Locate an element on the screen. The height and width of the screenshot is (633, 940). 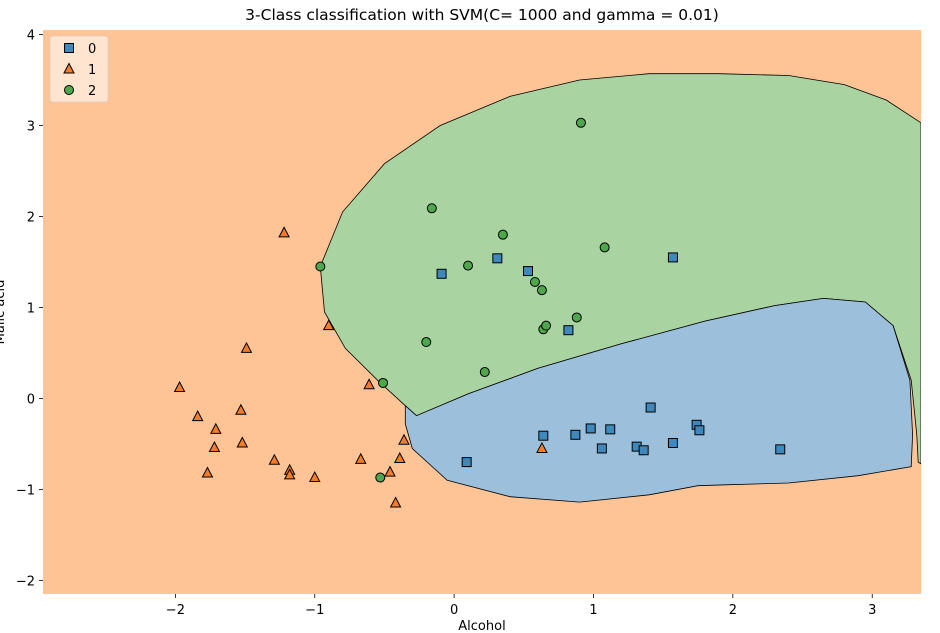
x-tick-label: 1 is located at coordinates (593, 610).